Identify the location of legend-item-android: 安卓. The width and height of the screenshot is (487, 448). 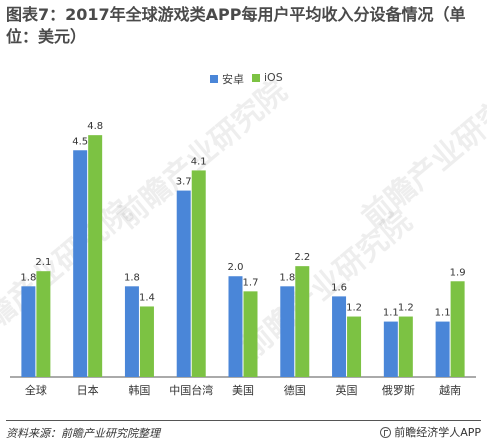
(227, 79).